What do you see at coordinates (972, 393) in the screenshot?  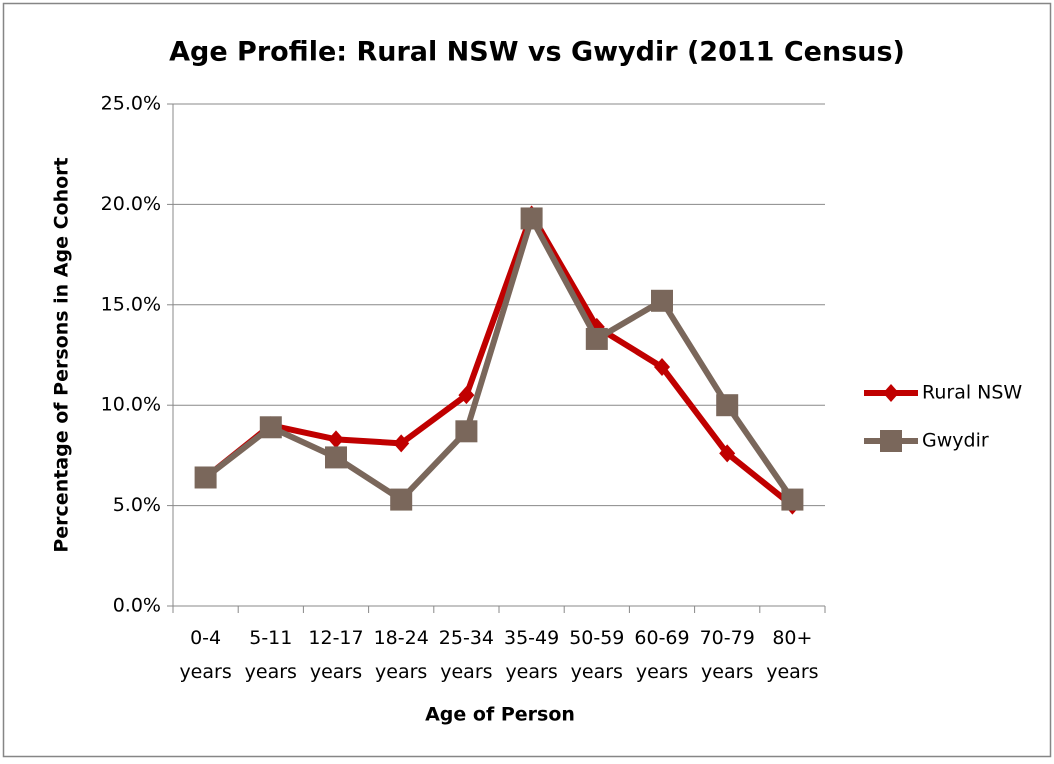 I see `legend-label: Rural NSW` at bounding box center [972, 393].